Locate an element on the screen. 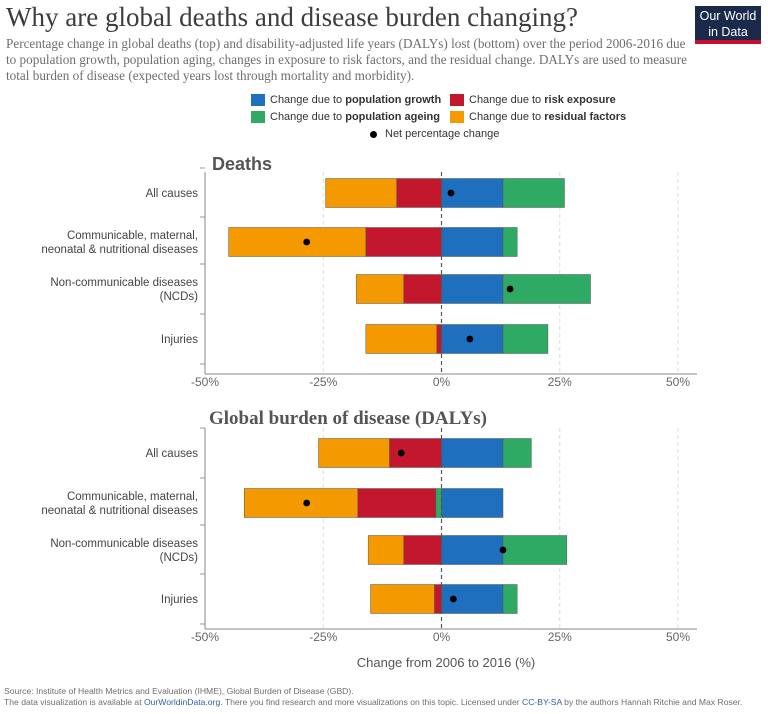  legend-swatch-residual is located at coordinates (457, 117).